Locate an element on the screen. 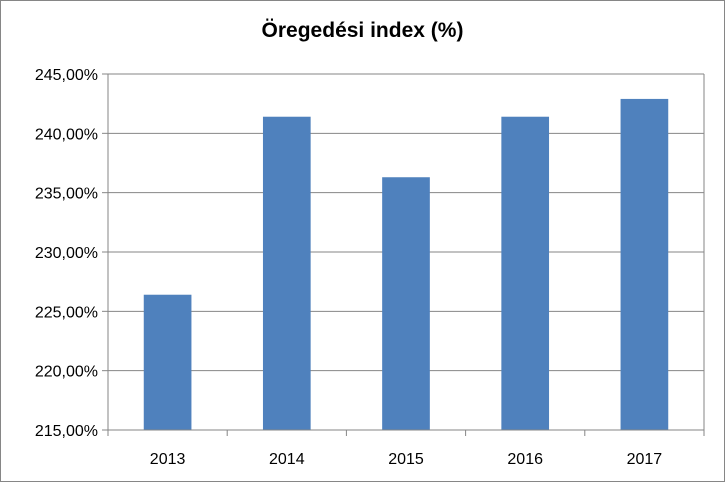 This screenshot has height=482, width=725. x-tick-label: 2013 is located at coordinates (168, 459).